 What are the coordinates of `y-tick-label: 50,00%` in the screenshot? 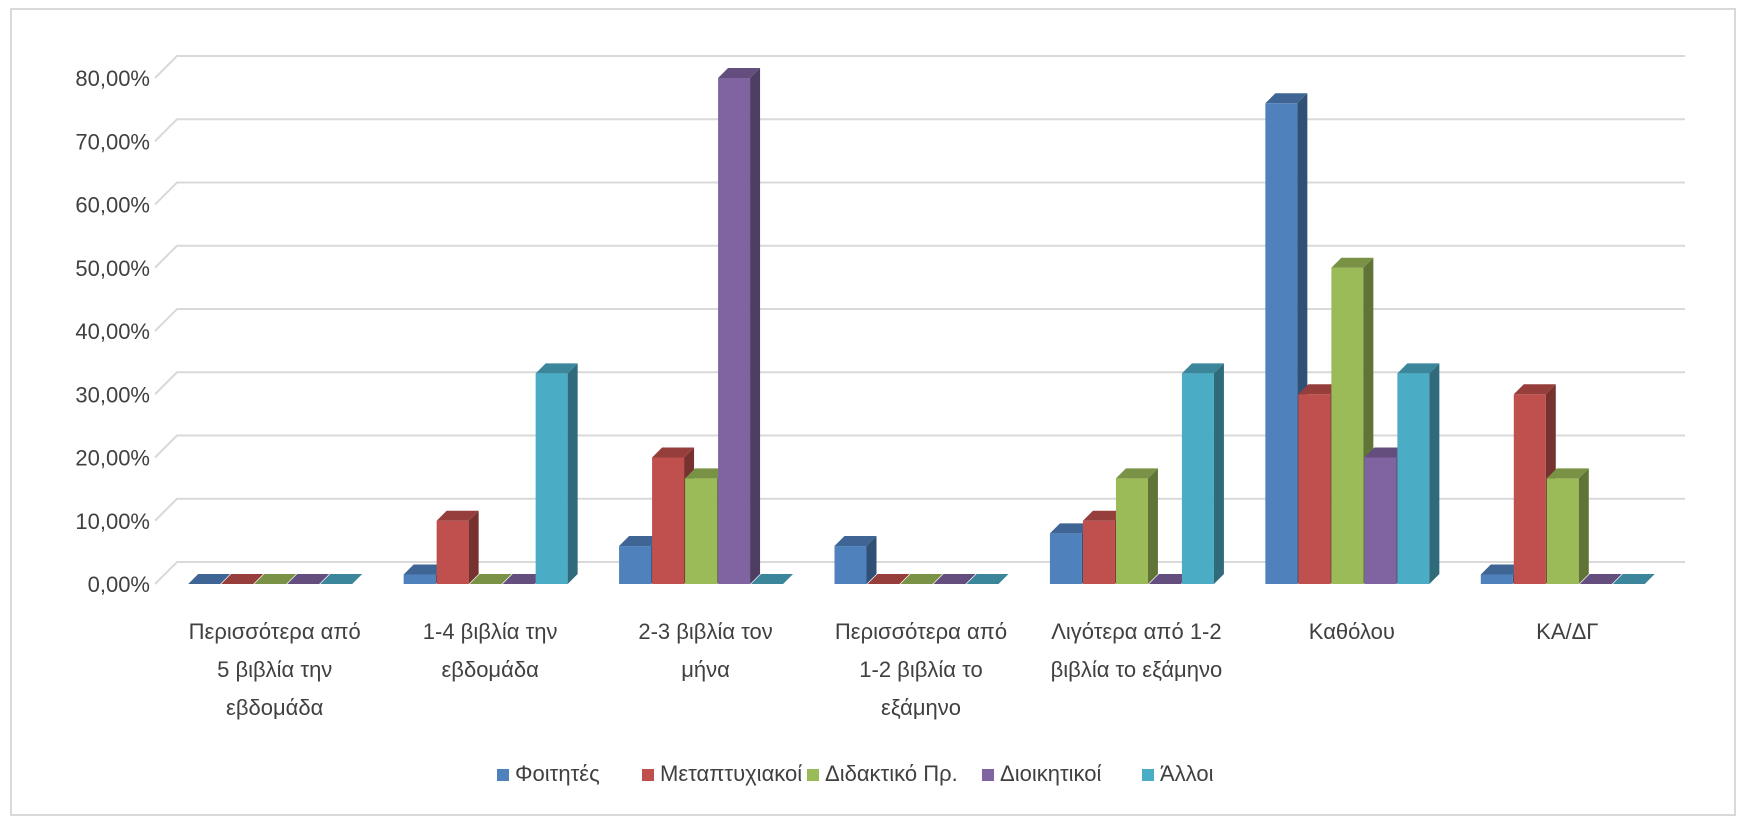 It's located at (112, 268).